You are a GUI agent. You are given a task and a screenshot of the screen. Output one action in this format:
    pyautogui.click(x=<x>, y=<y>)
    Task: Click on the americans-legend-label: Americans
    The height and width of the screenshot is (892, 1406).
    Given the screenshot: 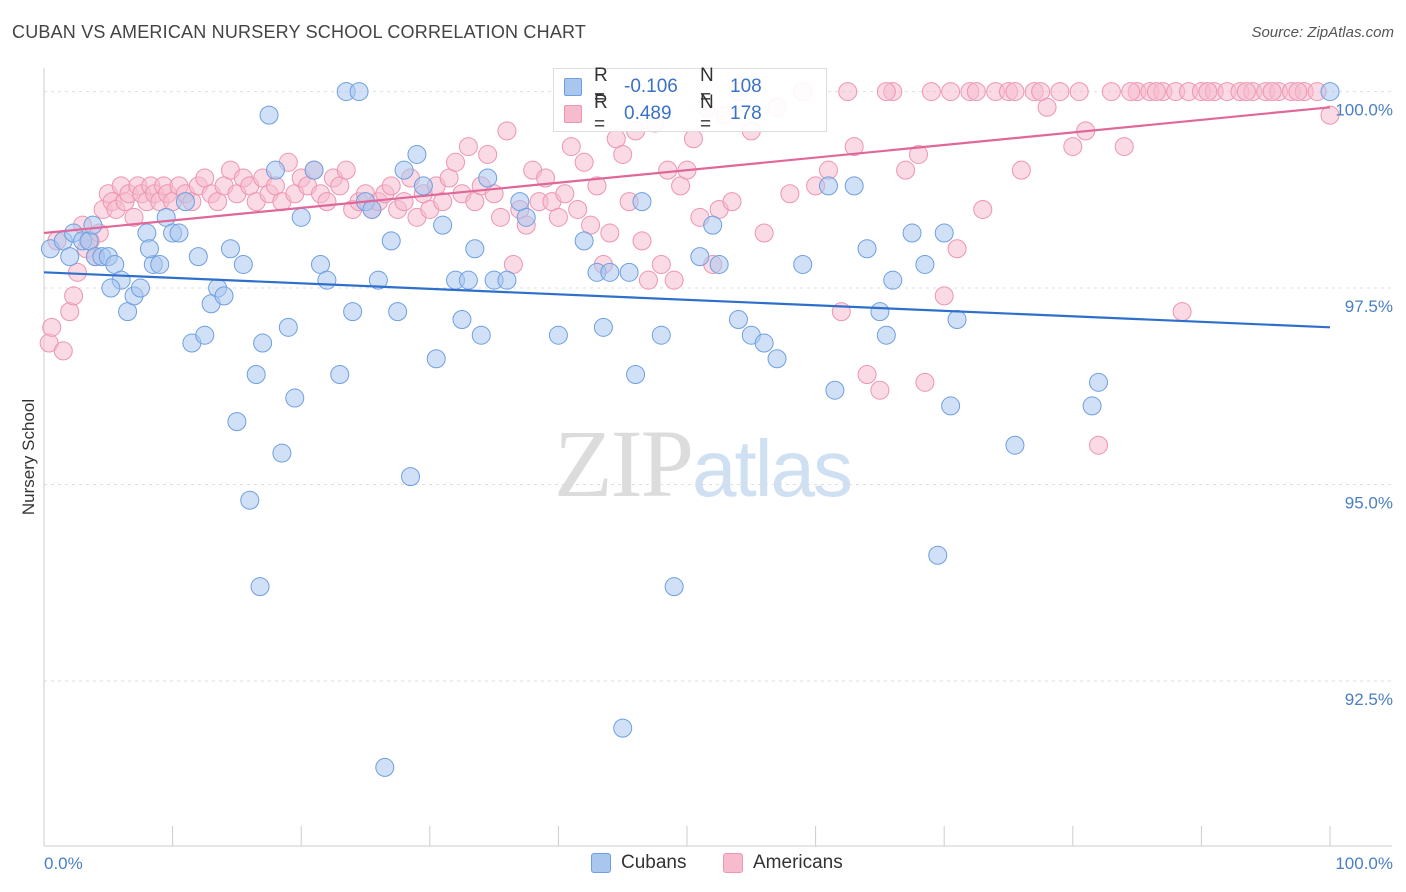 What is the action you would take?
    pyautogui.click(x=798, y=862)
    